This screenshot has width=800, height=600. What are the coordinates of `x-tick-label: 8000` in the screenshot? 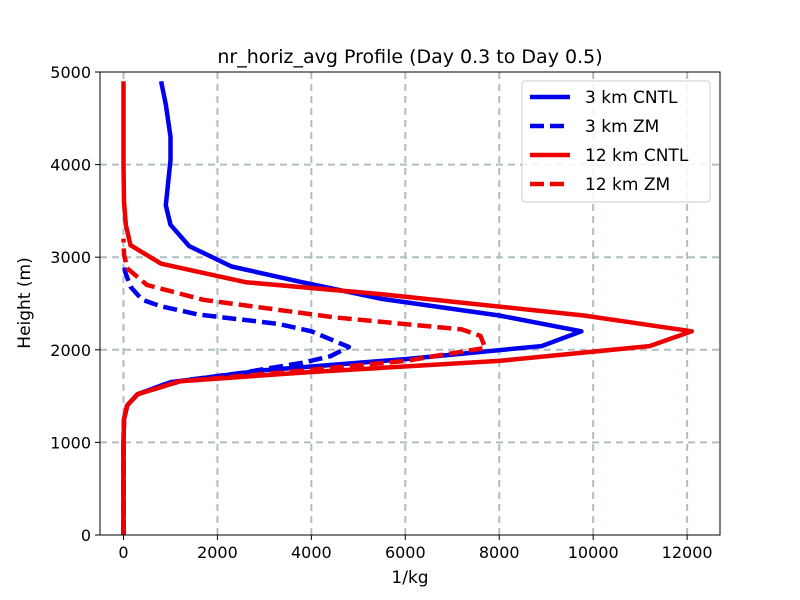 It's located at (499, 552).